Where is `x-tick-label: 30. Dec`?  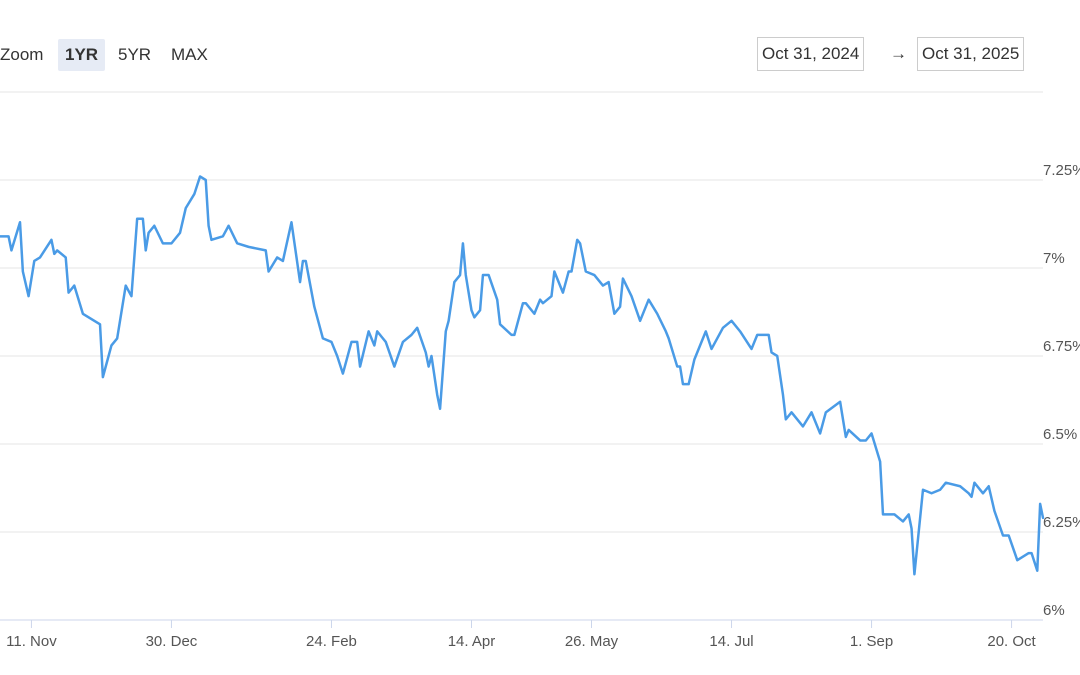 x-tick-label: 30. Dec is located at coordinates (172, 641).